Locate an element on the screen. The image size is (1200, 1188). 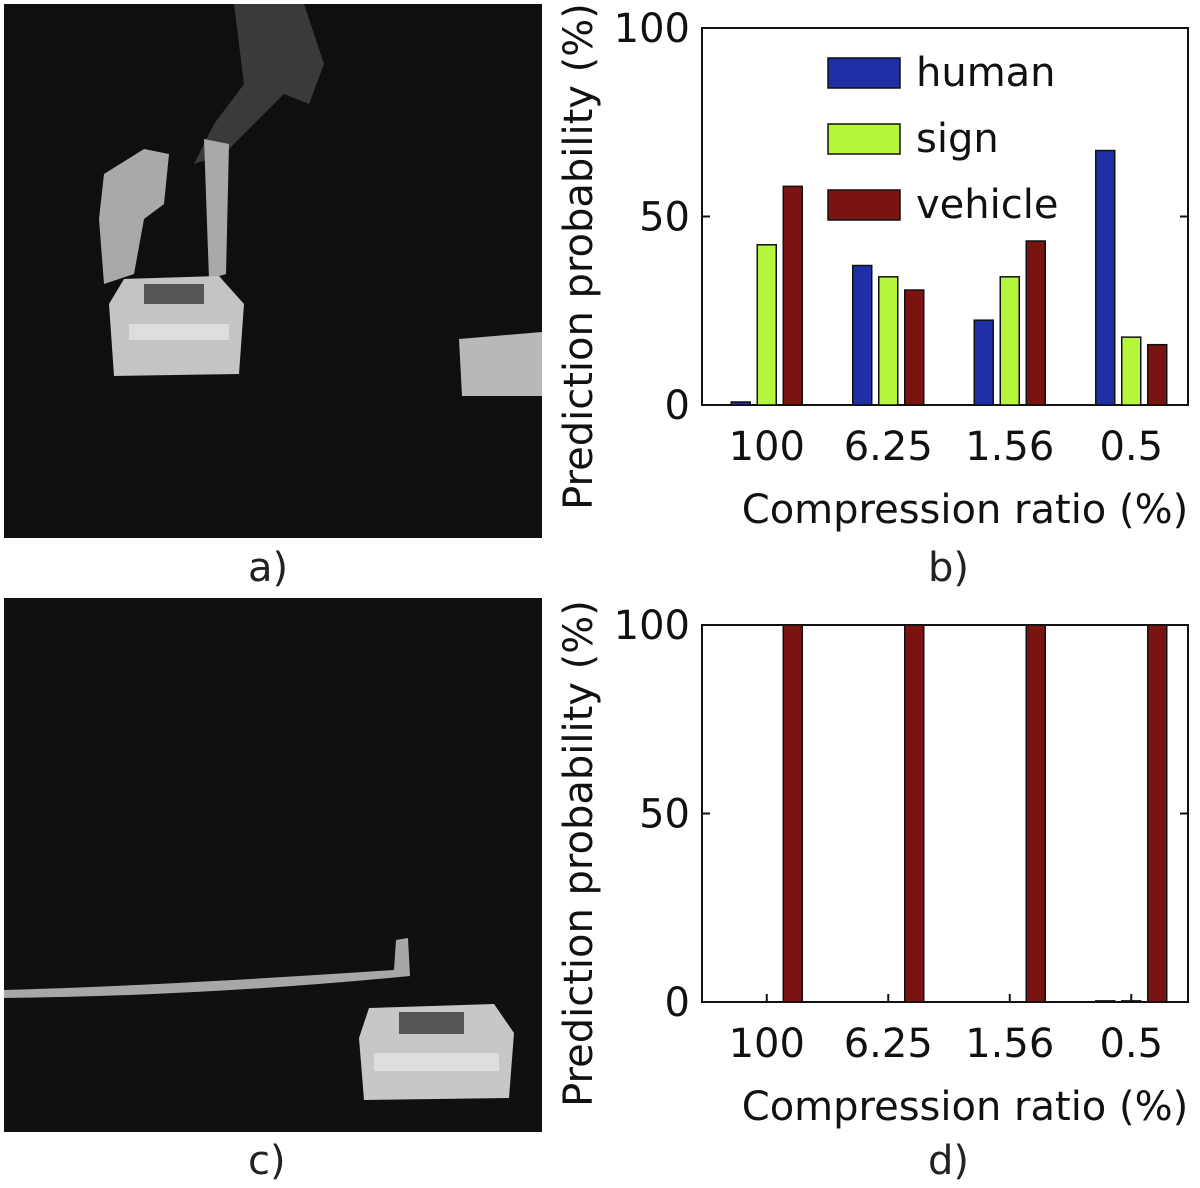
barrier-shape is located at coordinates (500, 364).